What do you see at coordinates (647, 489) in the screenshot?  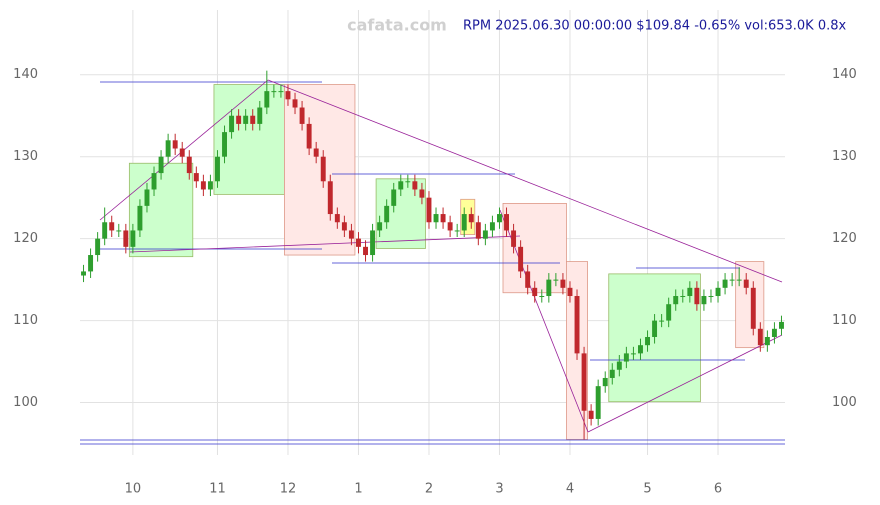 I see `x-tick-label: 5` at bounding box center [647, 489].